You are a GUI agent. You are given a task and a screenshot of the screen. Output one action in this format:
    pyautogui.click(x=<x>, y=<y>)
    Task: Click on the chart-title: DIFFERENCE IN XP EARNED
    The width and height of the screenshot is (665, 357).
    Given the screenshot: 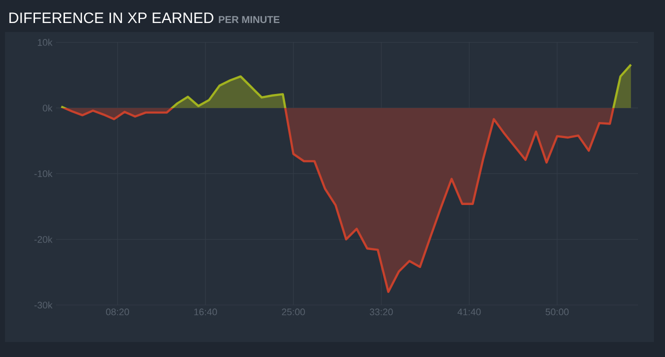 What is the action you would take?
    pyautogui.click(x=111, y=18)
    